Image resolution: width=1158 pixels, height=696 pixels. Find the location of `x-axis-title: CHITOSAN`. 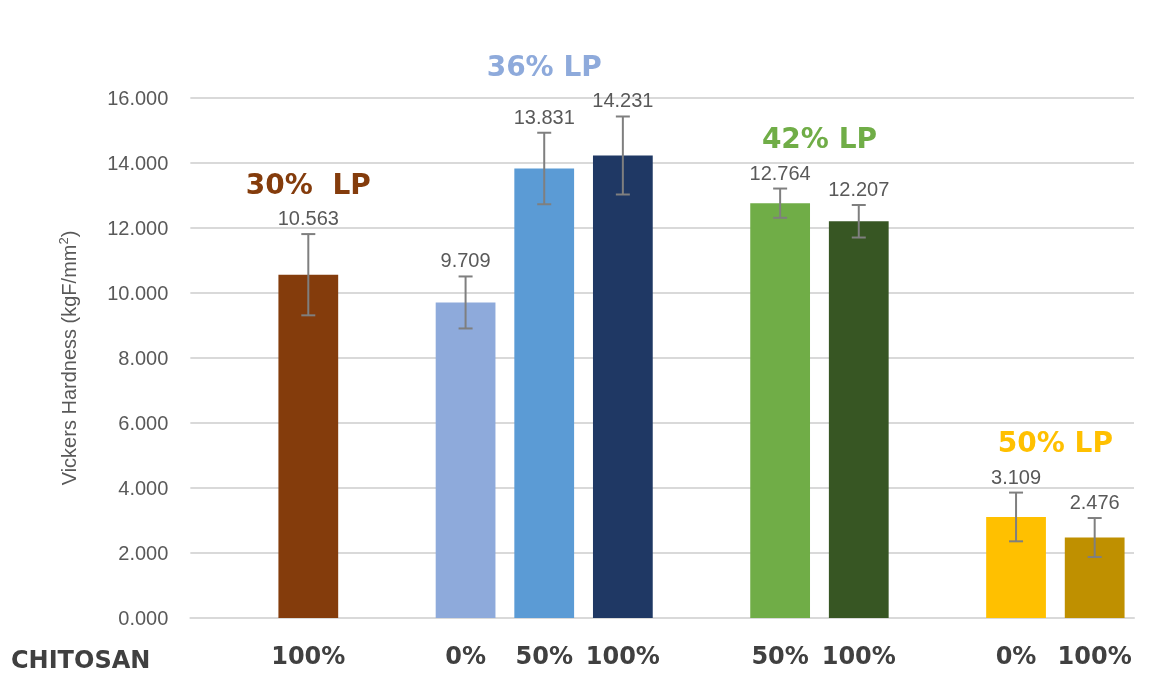

x-axis-title: CHITOSAN is located at coordinates (80, 660).